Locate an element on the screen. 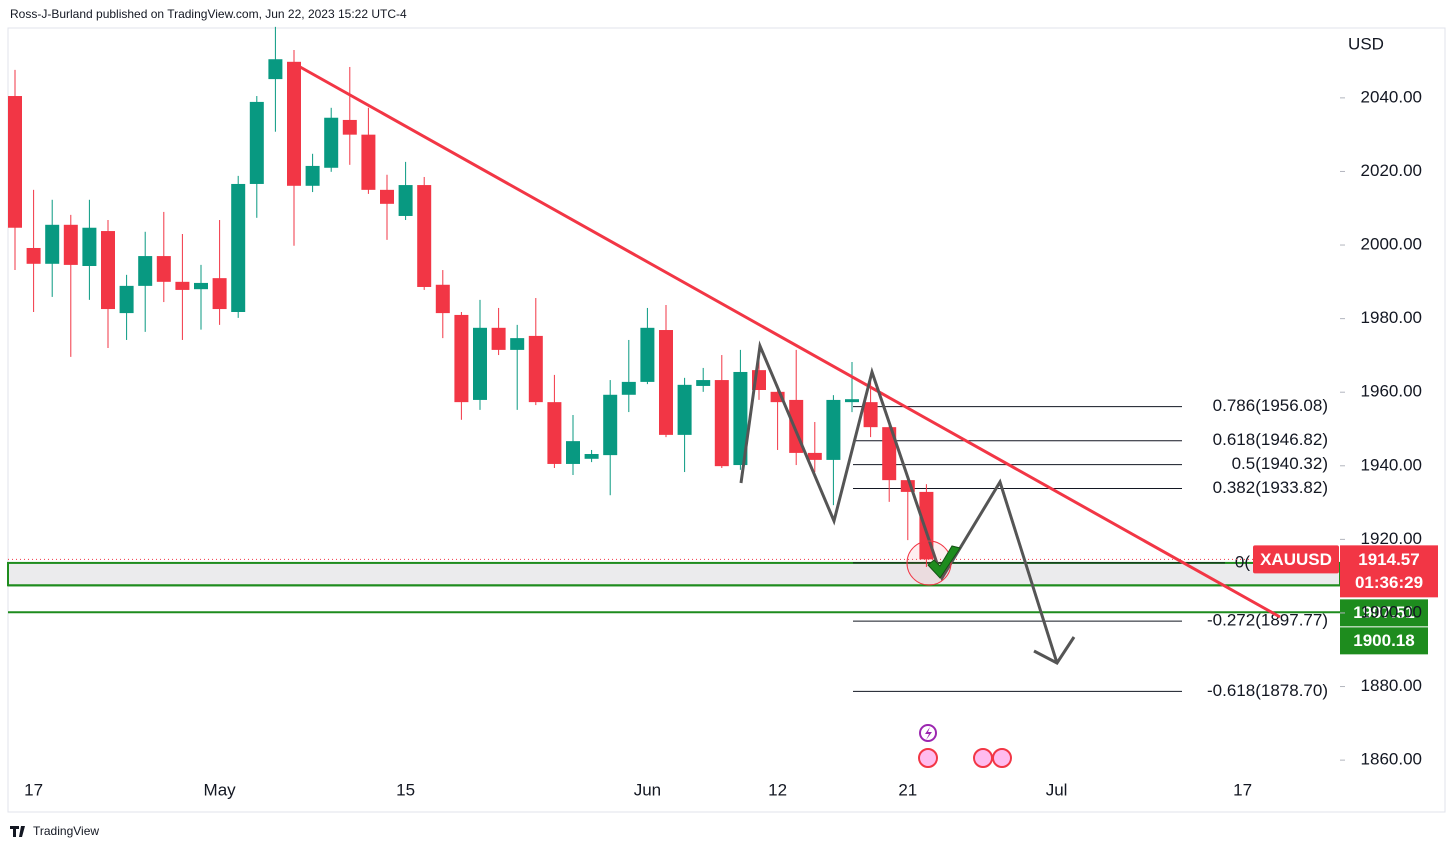  projection-path is located at coordinates (899, 502).